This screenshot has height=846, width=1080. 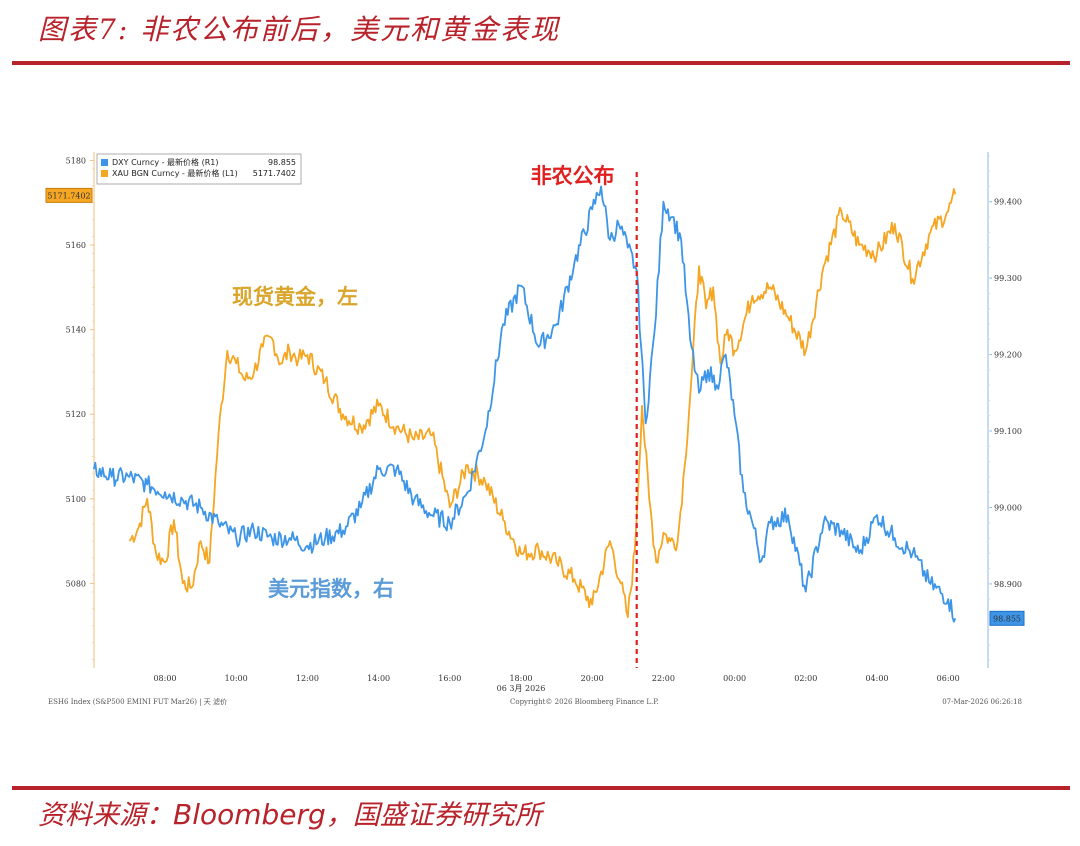 I want to click on left-last-value-text: 5171.7402, so click(x=68, y=195).